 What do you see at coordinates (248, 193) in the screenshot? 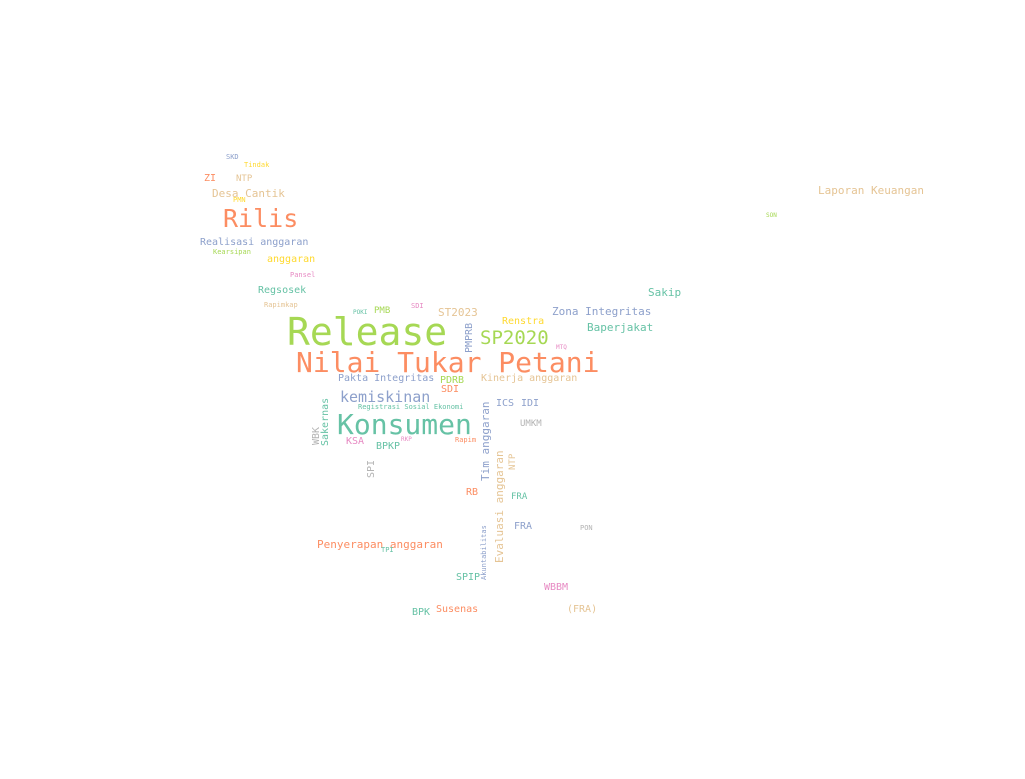
I see `word-desa-cantik: Desa Cantik` at bounding box center [248, 193].